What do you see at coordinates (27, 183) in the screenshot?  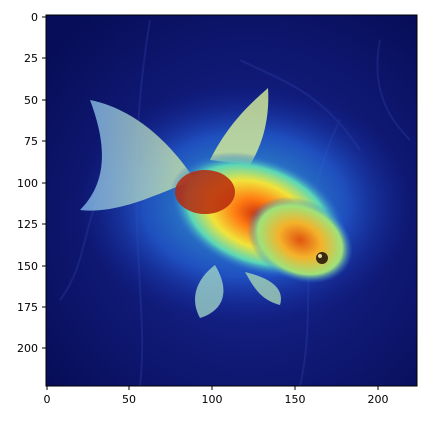 I see `y-tick-label: 100` at bounding box center [27, 183].